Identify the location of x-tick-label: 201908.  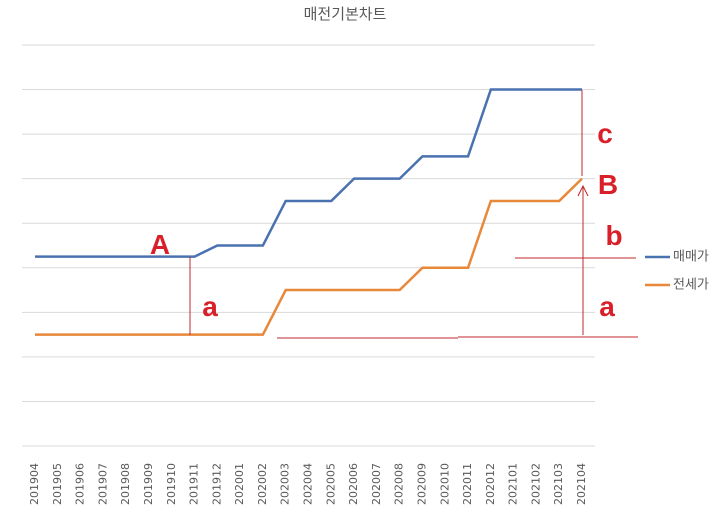
(125, 484).